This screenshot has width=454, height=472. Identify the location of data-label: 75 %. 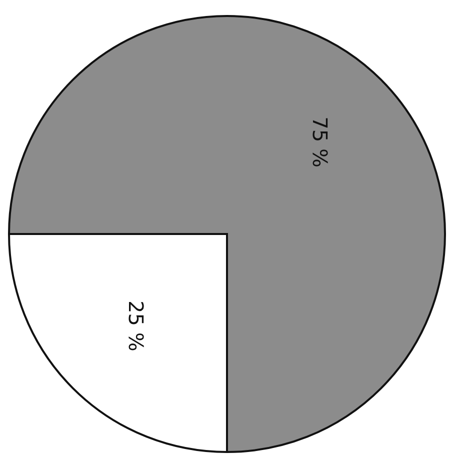
(320, 142).